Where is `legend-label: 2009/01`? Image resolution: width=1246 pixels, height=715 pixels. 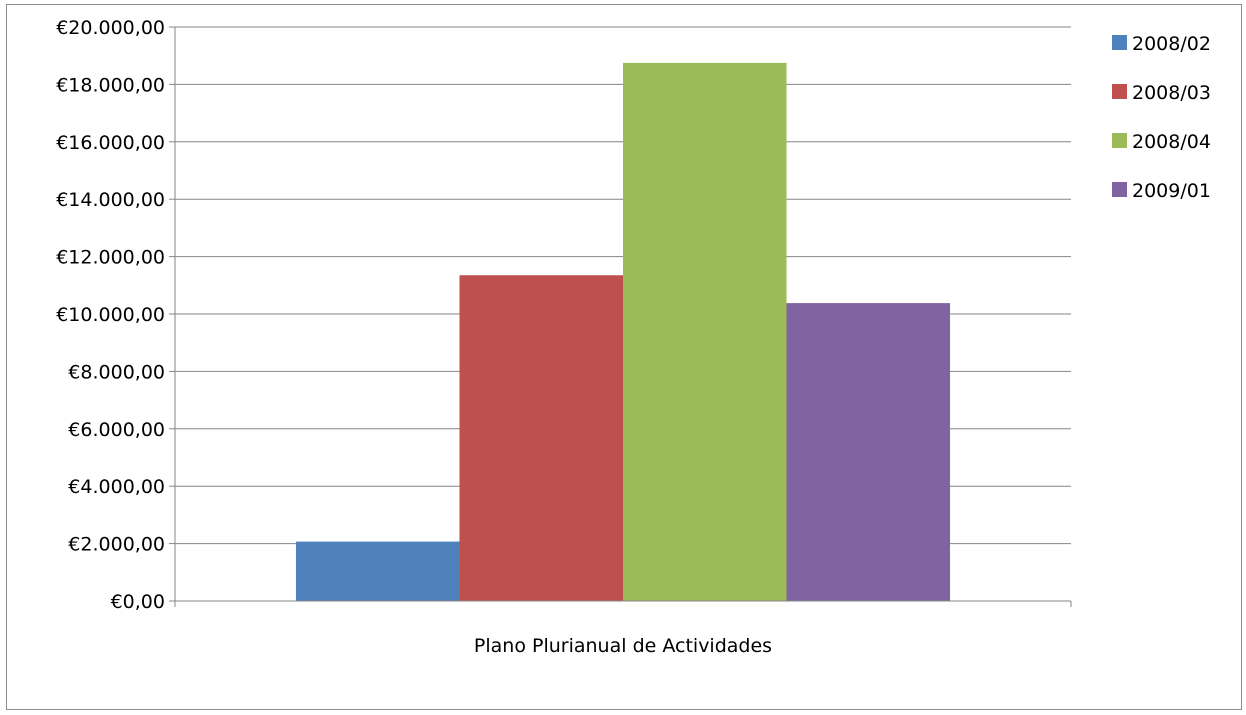 legend-label: 2009/01 is located at coordinates (1171, 191).